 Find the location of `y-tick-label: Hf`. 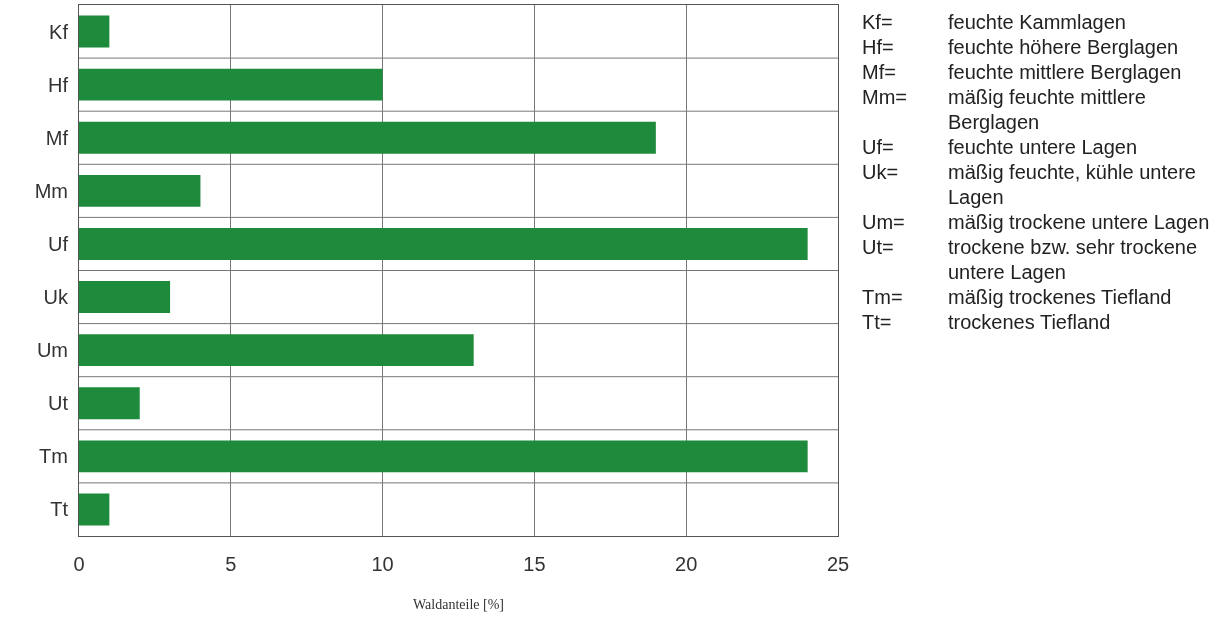

y-tick-label: Hf is located at coordinates (58, 84).